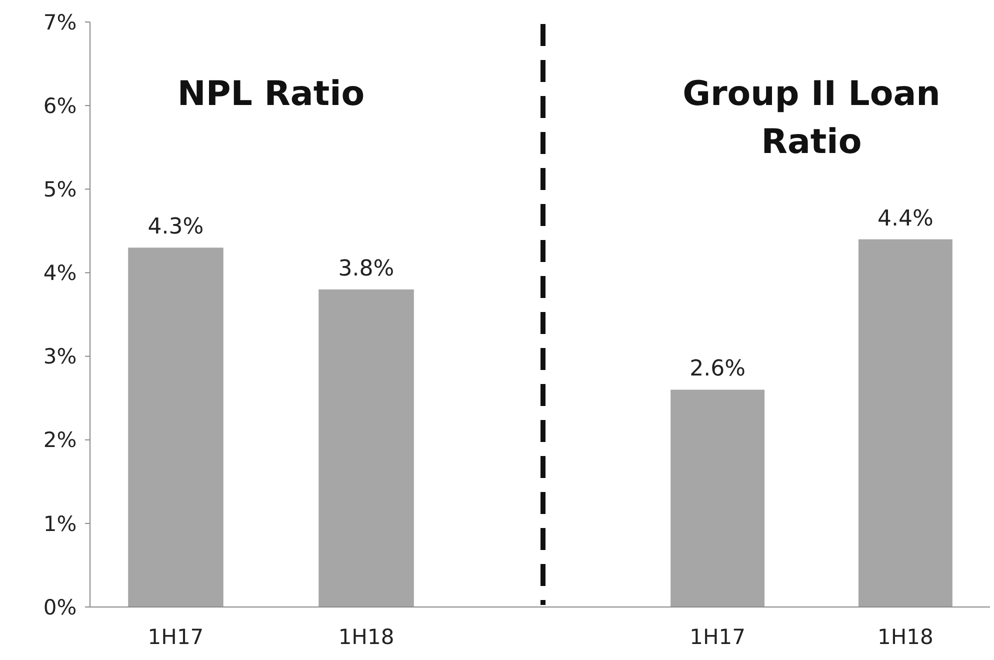  I want to click on y-tick-label: 0%, so click(60, 607).